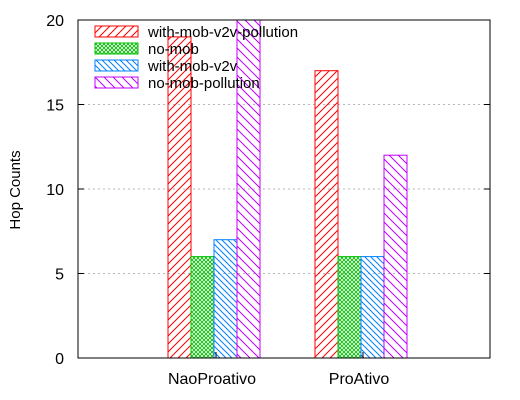  What do you see at coordinates (349, 307) in the screenshot?
I see `bar-no-mob-ProAtivo` at bounding box center [349, 307].